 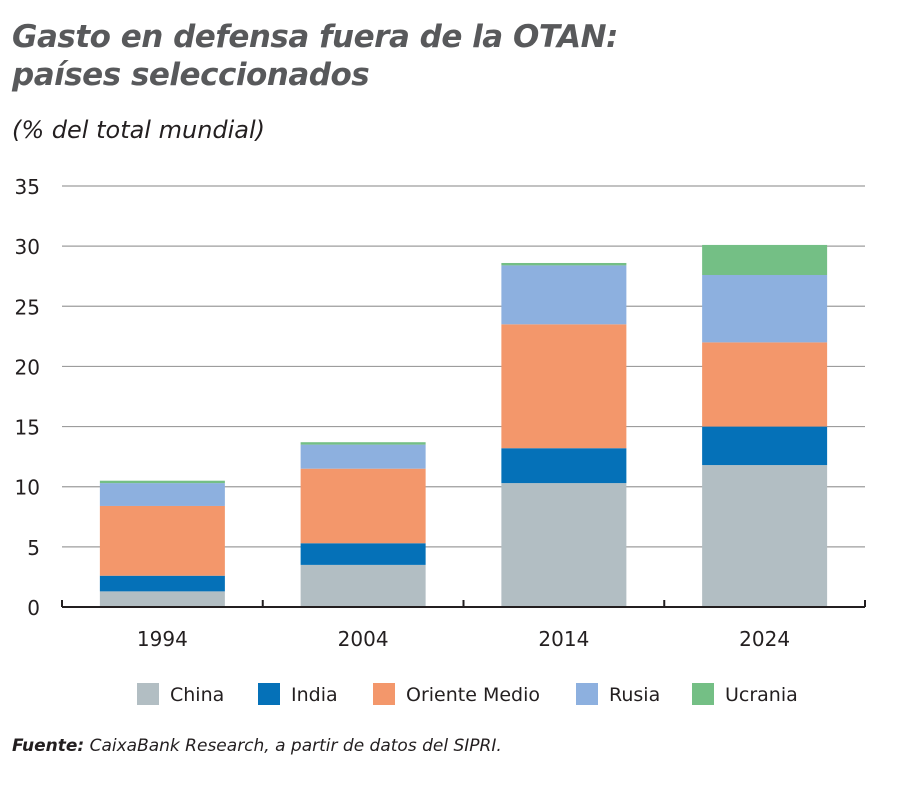 I want to click on y-tick-label: 5, so click(x=33, y=548).